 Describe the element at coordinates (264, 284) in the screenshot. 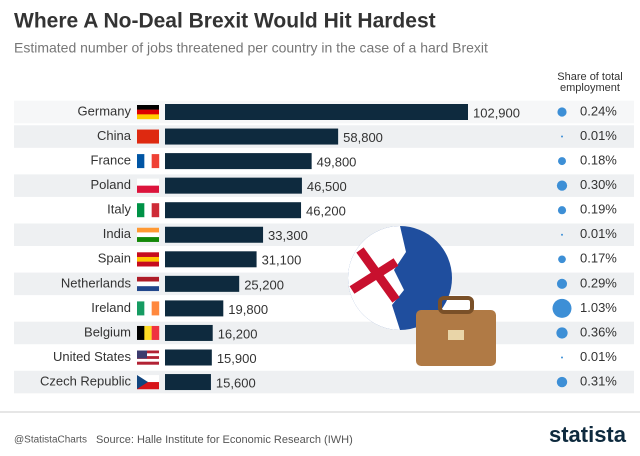

I see `value-label: 25,200` at that location.